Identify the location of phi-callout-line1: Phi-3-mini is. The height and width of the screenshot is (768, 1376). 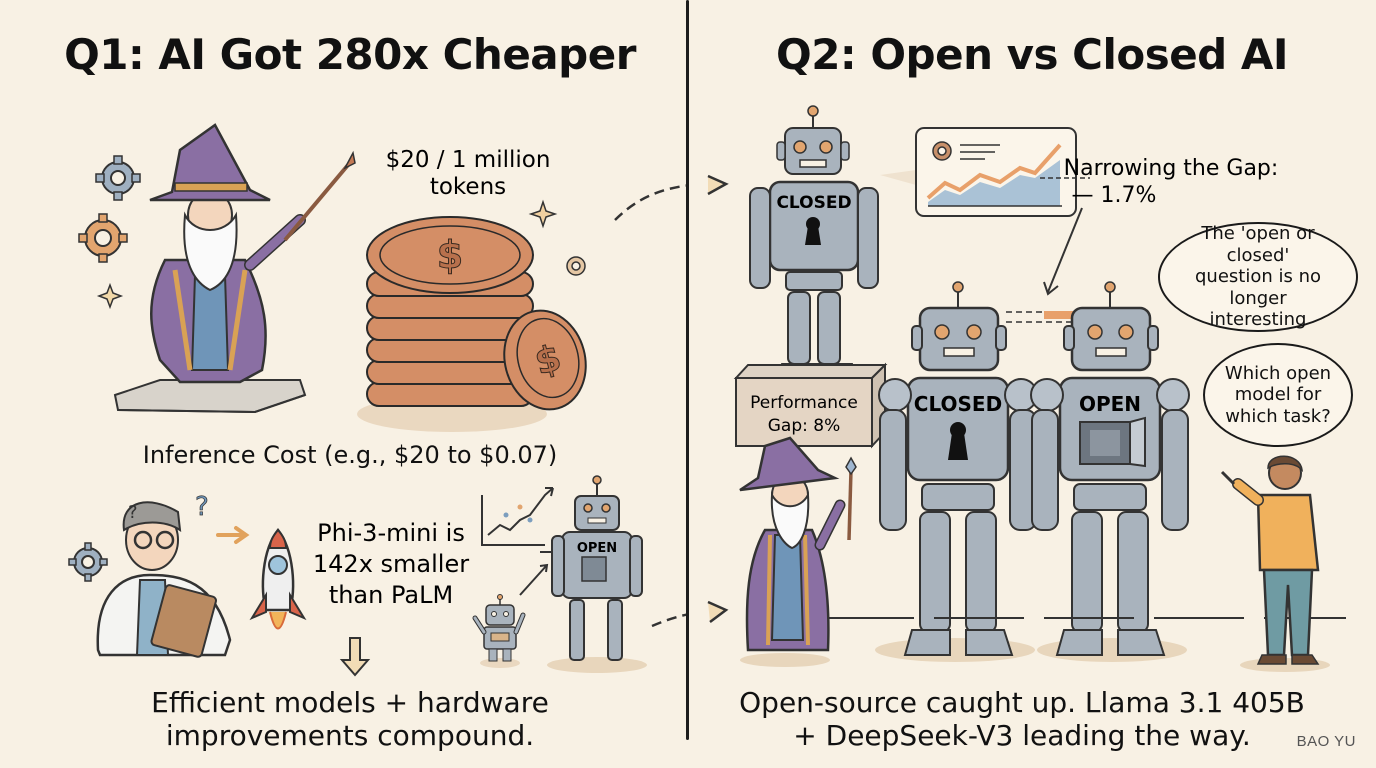
(391, 533).